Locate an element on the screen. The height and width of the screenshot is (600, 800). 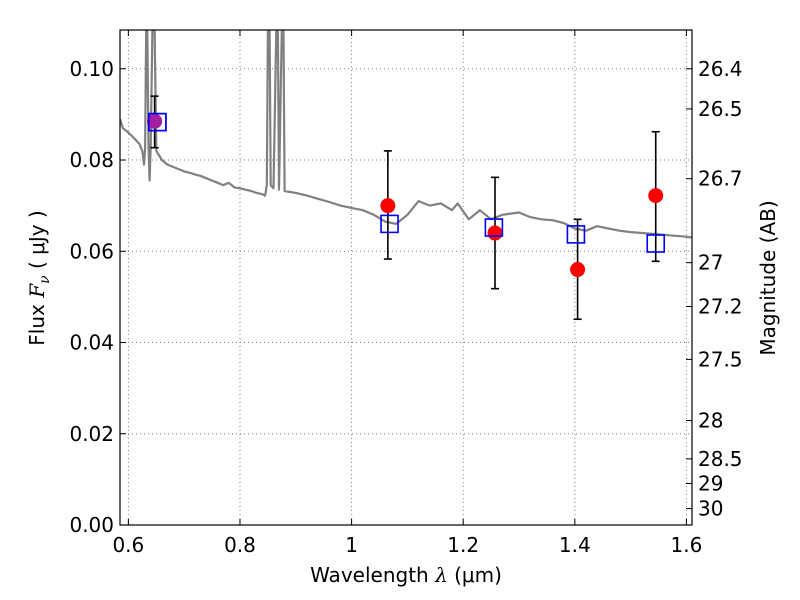
x-tick-label: 1 is located at coordinates (351, 545).